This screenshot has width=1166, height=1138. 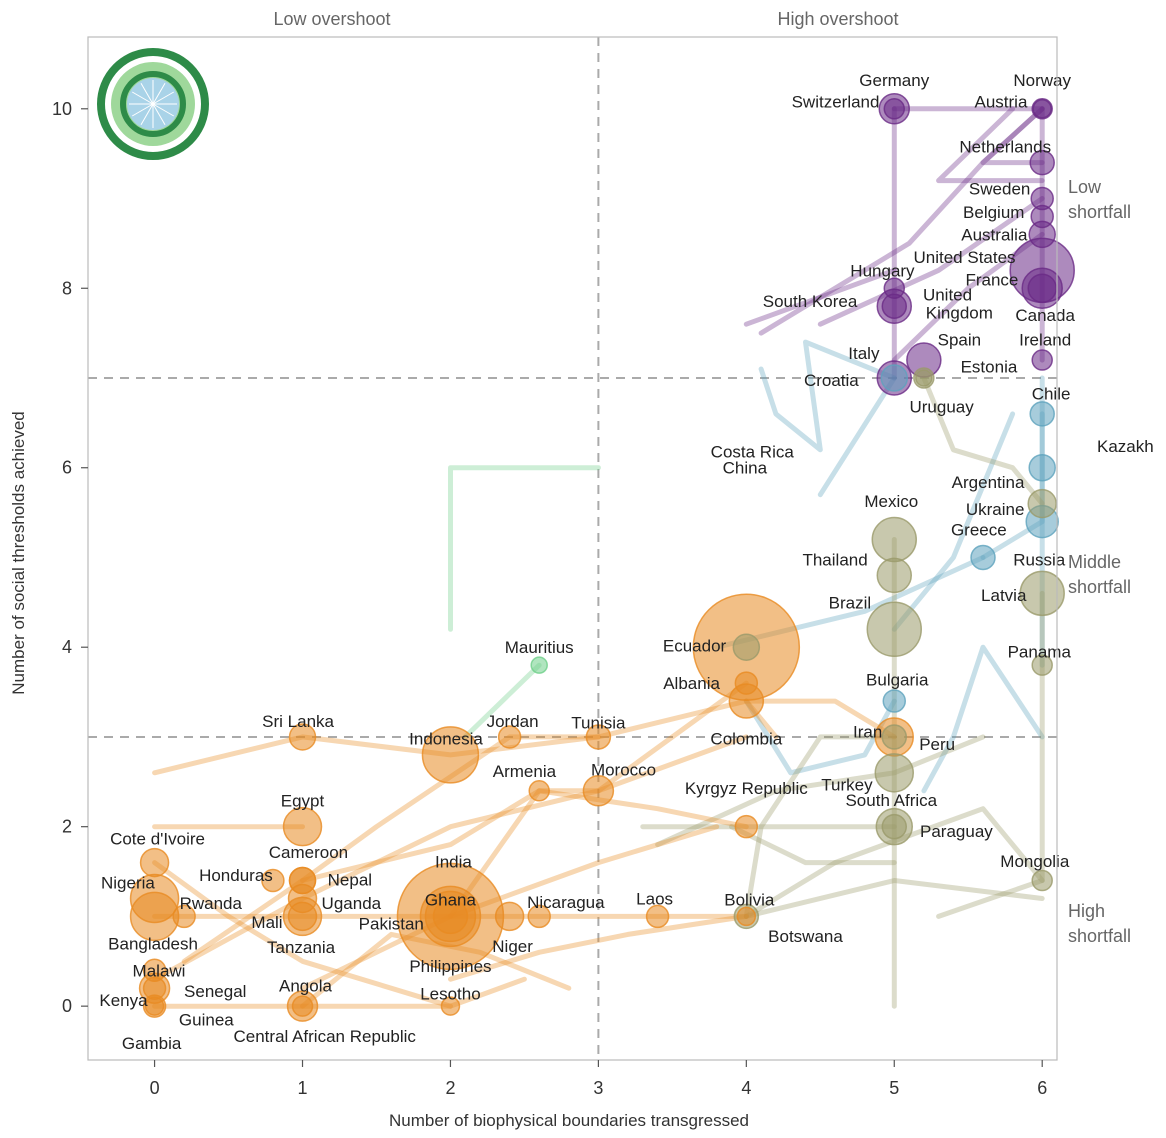 I want to click on country-label: Philippines, so click(x=450, y=966).